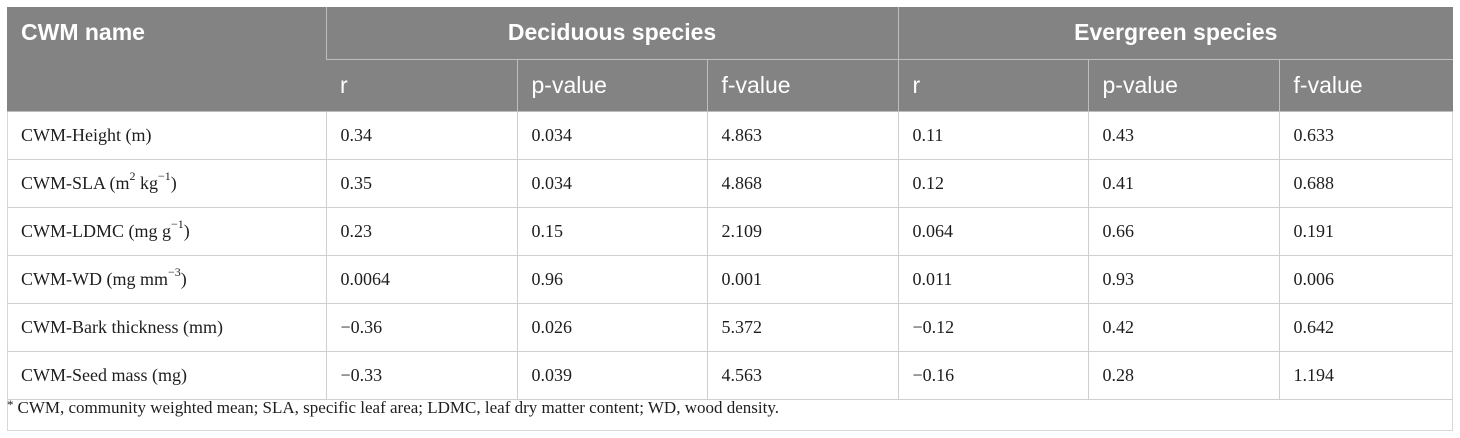 The image size is (1460, 438). I want to click on value-cell: 0.96, so click(611, 279).